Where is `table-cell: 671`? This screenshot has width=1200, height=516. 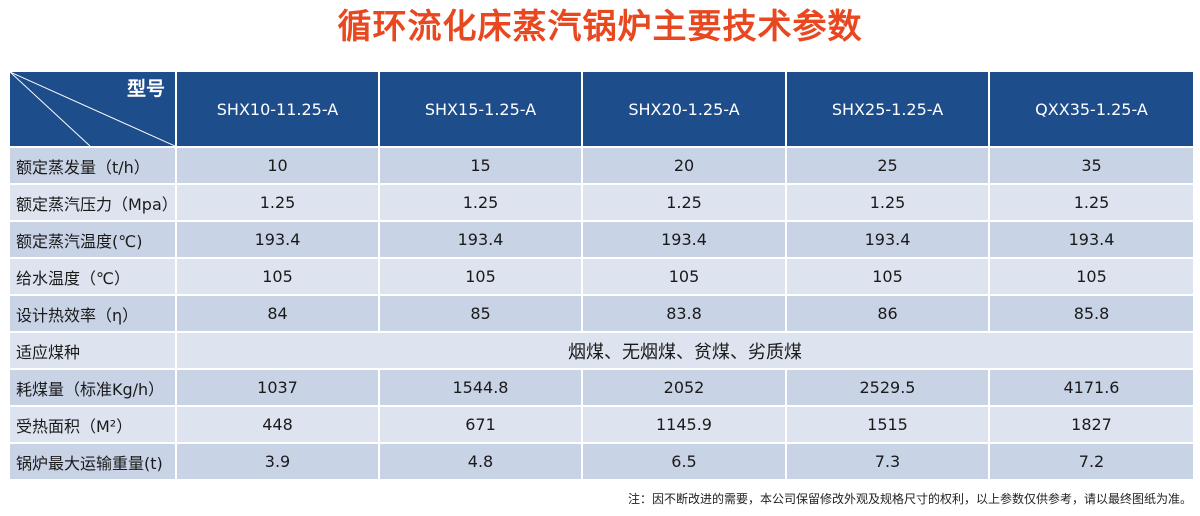 table-cell: 671 is located at coordinates (481, 425).